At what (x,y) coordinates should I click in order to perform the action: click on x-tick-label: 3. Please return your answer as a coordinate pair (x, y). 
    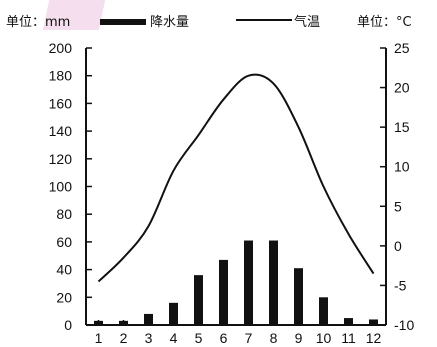
    Looking at the image, I should click on (149, 338).